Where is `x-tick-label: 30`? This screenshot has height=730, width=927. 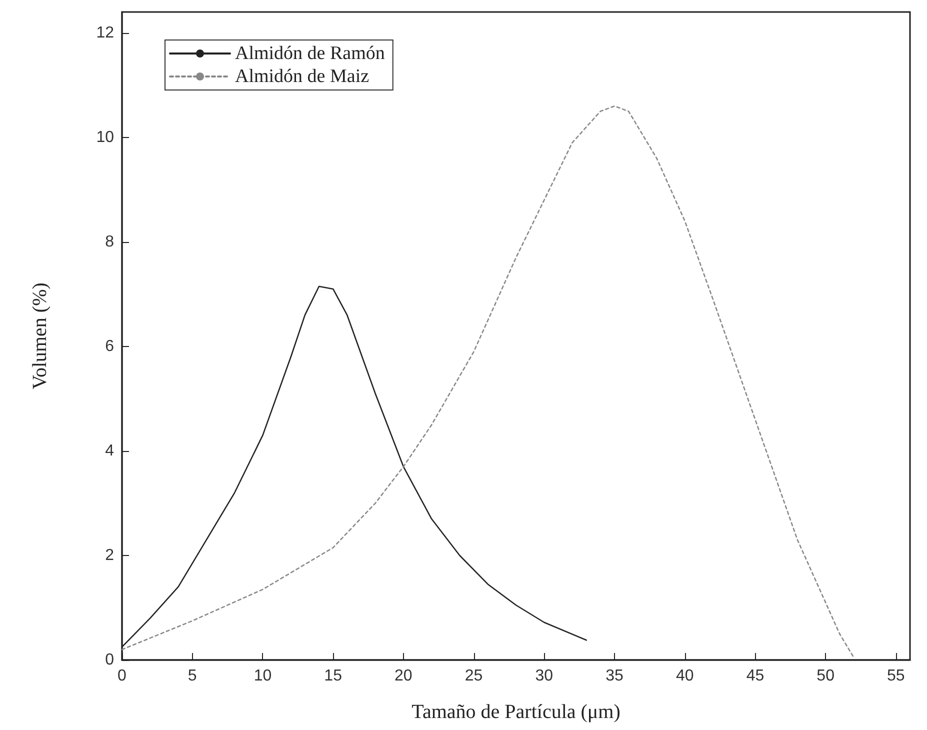
x-tick-label: 30 is located at coordinates (544, 676).